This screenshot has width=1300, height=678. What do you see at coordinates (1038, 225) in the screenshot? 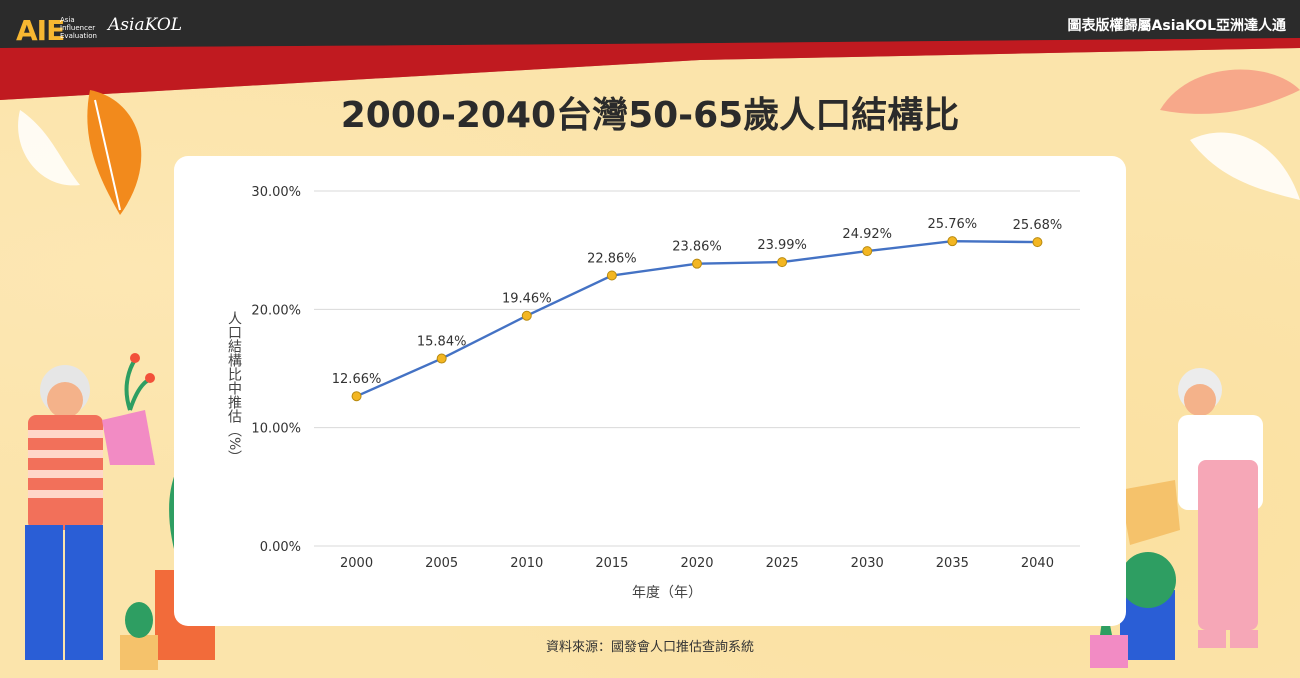
I see `data-label: 25.68%` at bounding box center [1038, 225].